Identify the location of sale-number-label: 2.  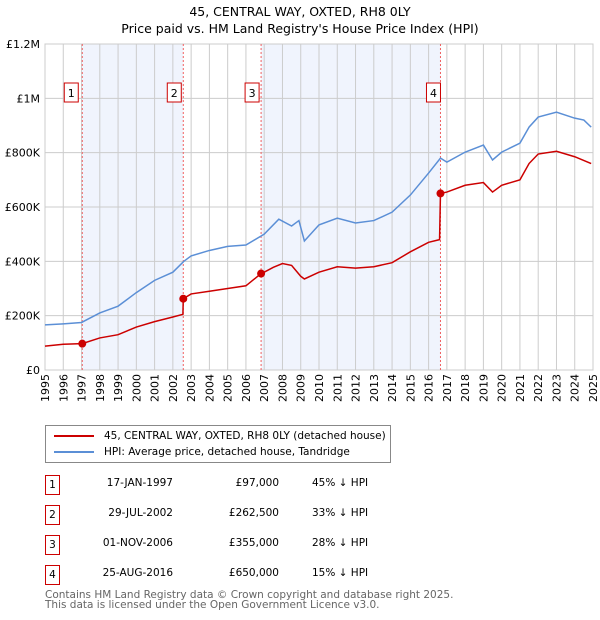
(174, 93).